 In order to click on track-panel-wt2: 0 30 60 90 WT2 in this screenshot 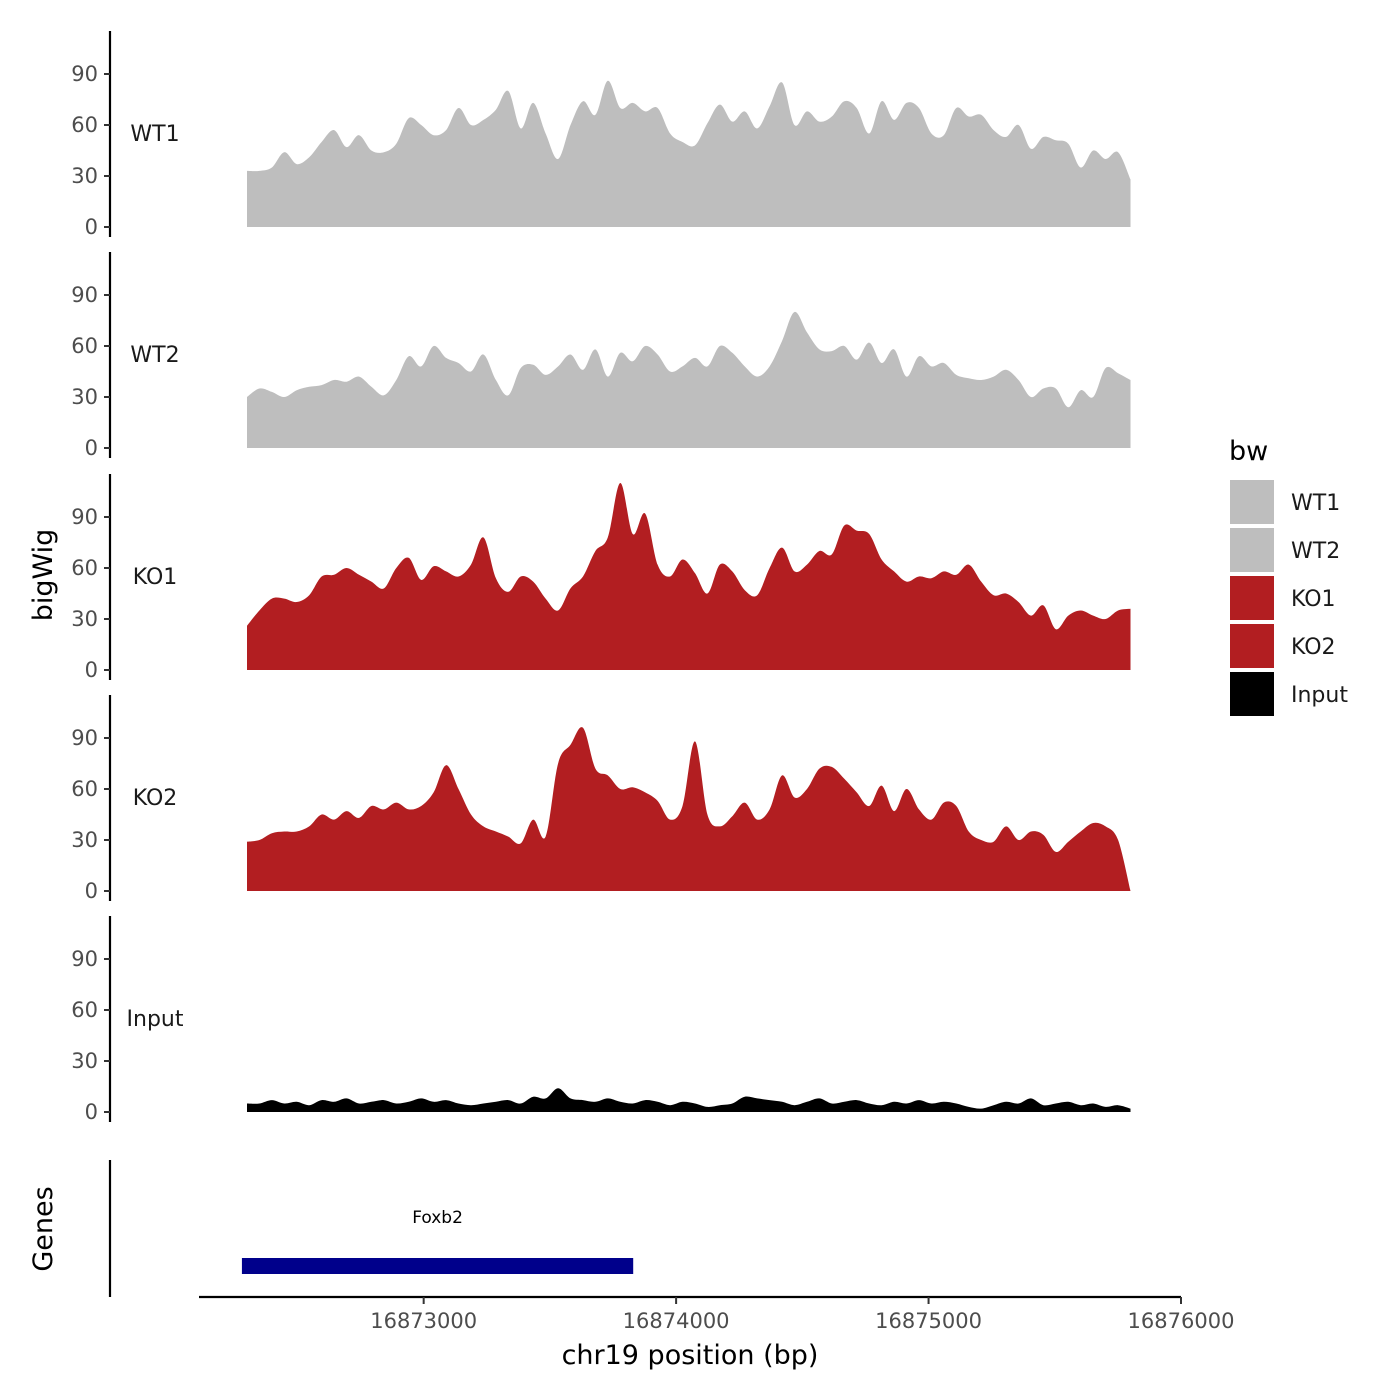, I will do `click(601, 356)`.